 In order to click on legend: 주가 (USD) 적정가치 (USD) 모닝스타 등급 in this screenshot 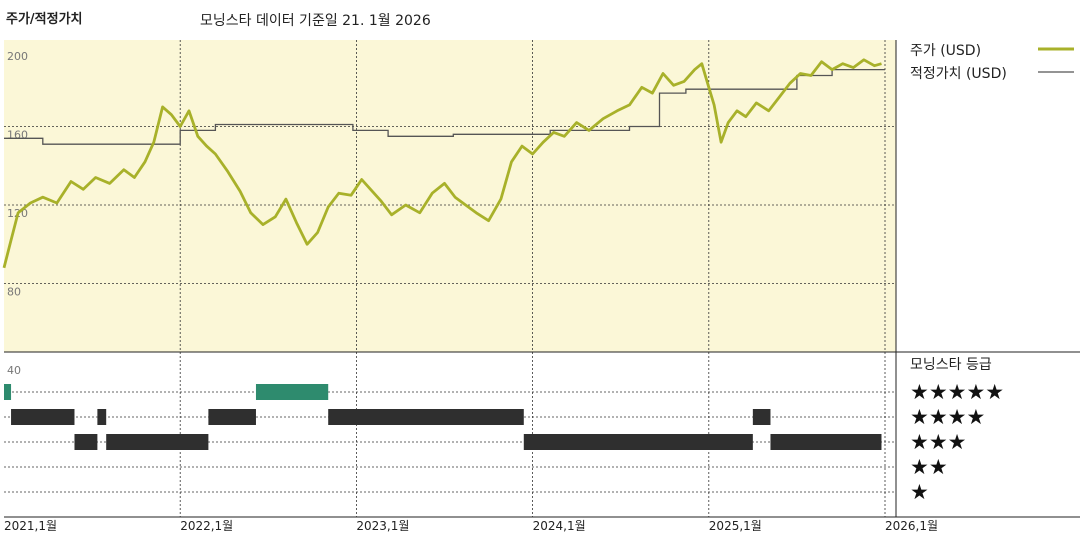, I will do `click(992, 208)`.